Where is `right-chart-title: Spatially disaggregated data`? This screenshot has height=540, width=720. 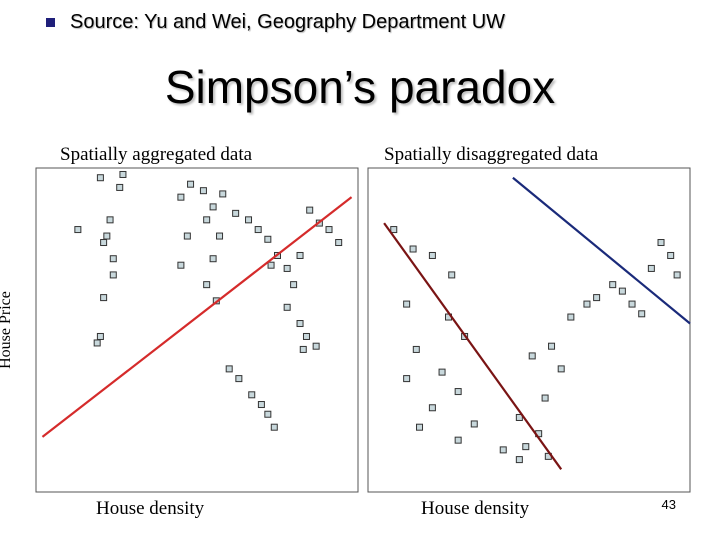 right-chart-title: Spatially disaggregated data is located at coordinates (491, 154).